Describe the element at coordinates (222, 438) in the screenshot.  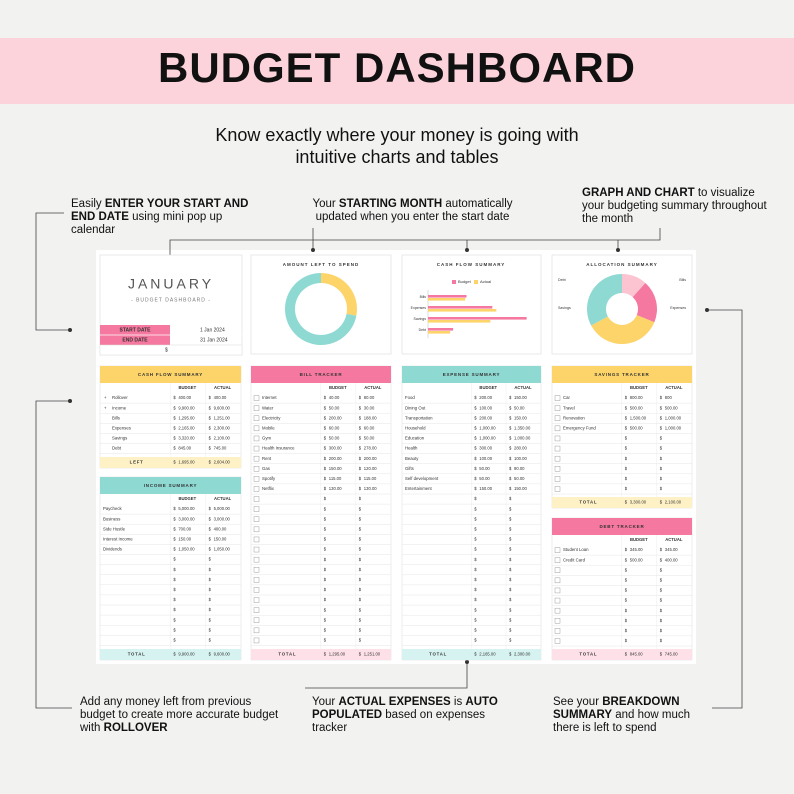
I see `cell: 2,100.00` at that location.